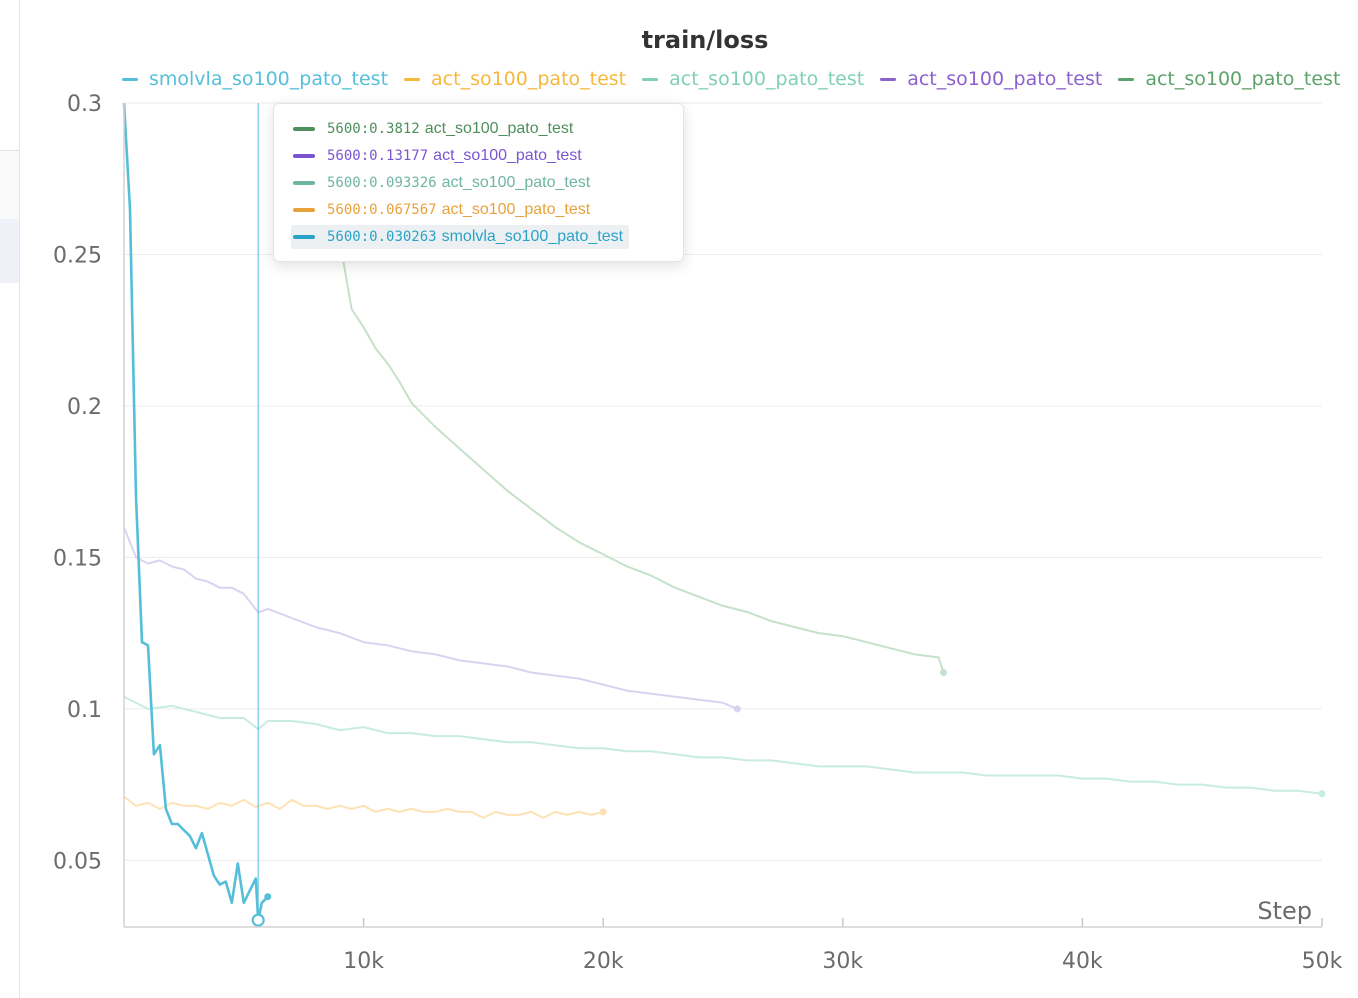  I want to click on legend-item-2: act_so100_pato_test, so click(753, 79).